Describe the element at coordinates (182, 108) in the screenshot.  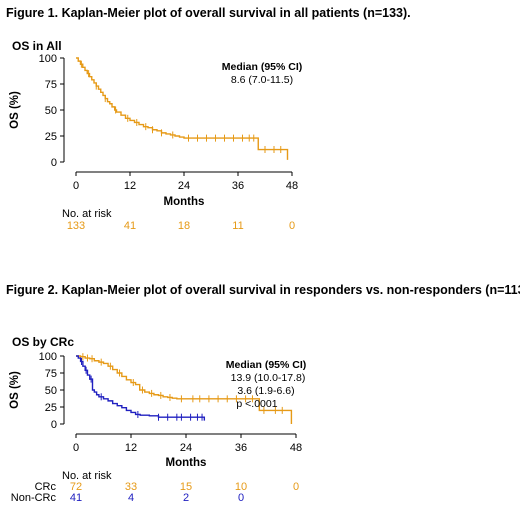
I see `survival-curve-all` at that location.